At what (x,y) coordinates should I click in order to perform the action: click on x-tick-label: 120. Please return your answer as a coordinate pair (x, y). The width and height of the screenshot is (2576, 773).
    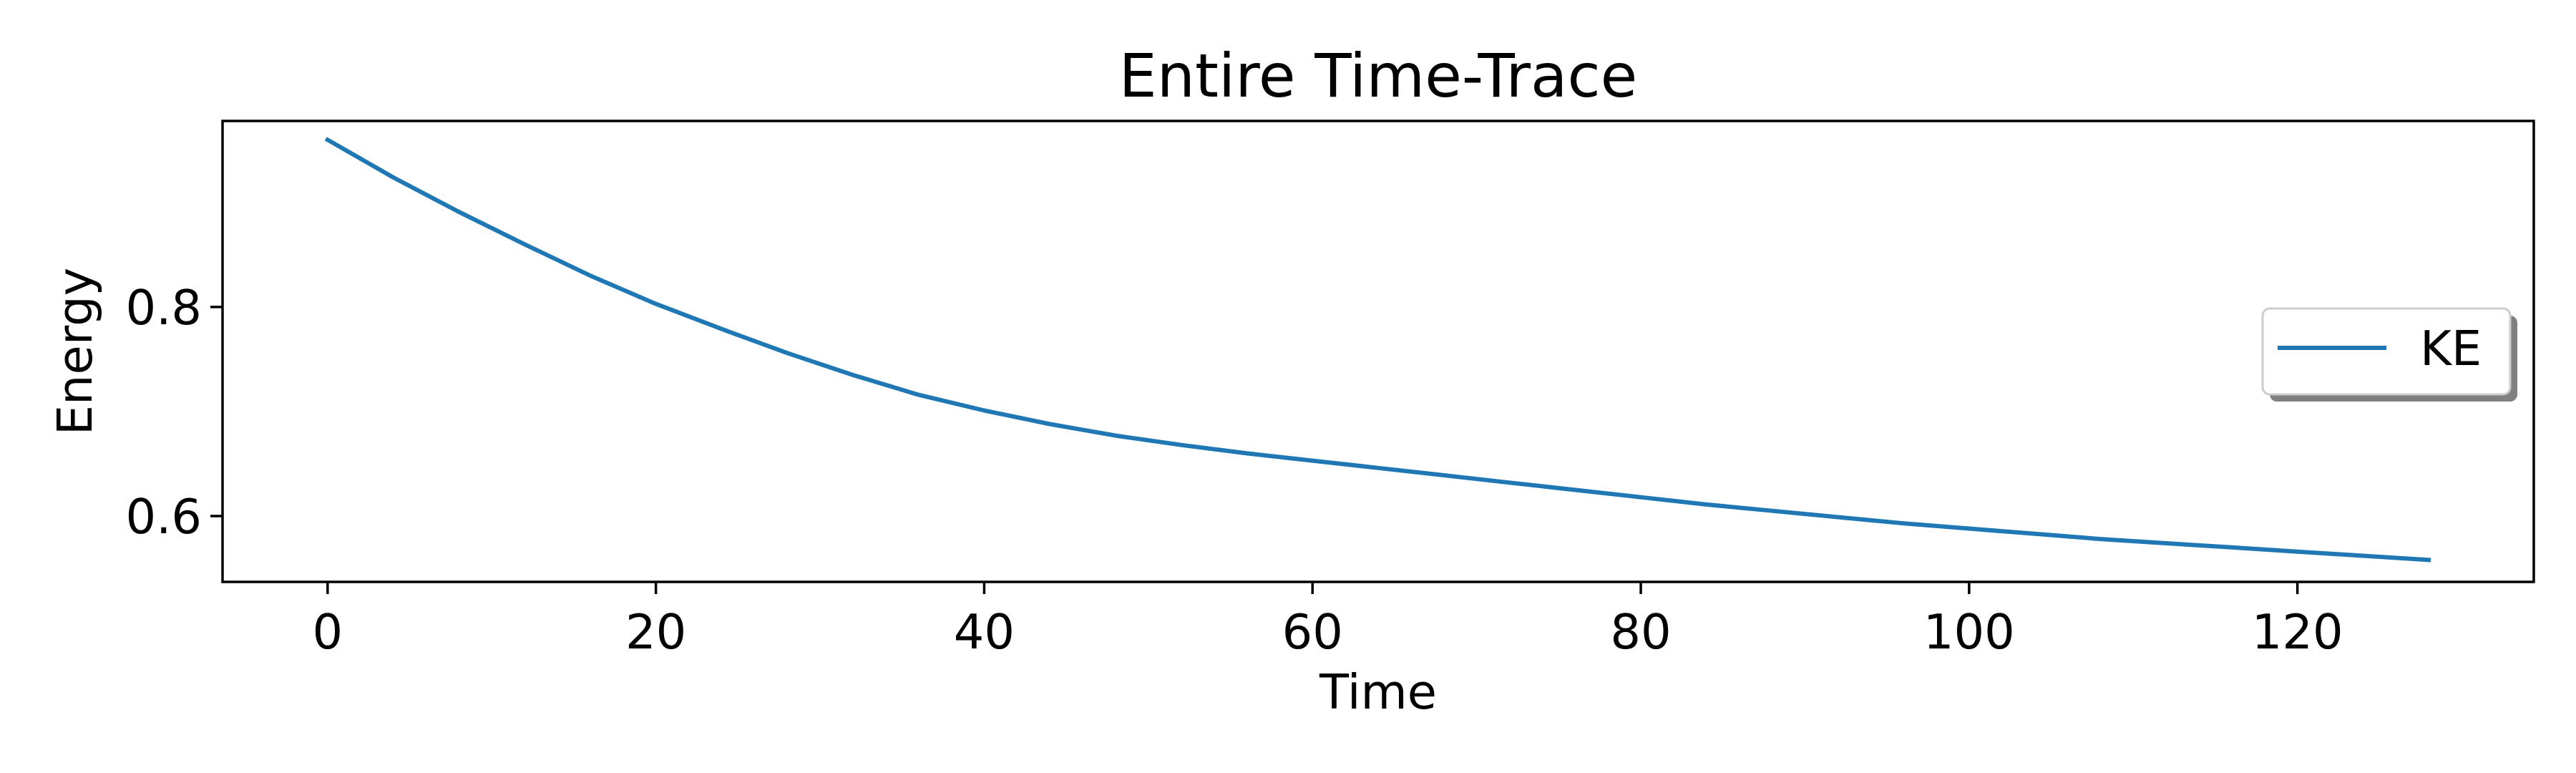
    Looking at the image, I should click on (2297, 632).